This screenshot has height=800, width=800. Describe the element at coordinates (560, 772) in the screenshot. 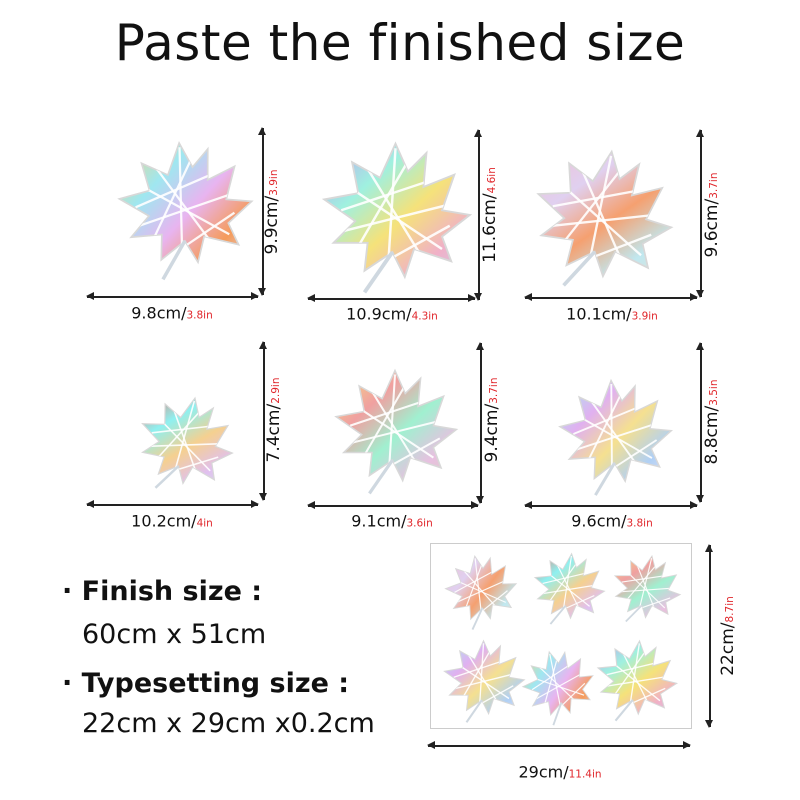

I see `sheet-width-label: 29cm/11.4in` at that location.